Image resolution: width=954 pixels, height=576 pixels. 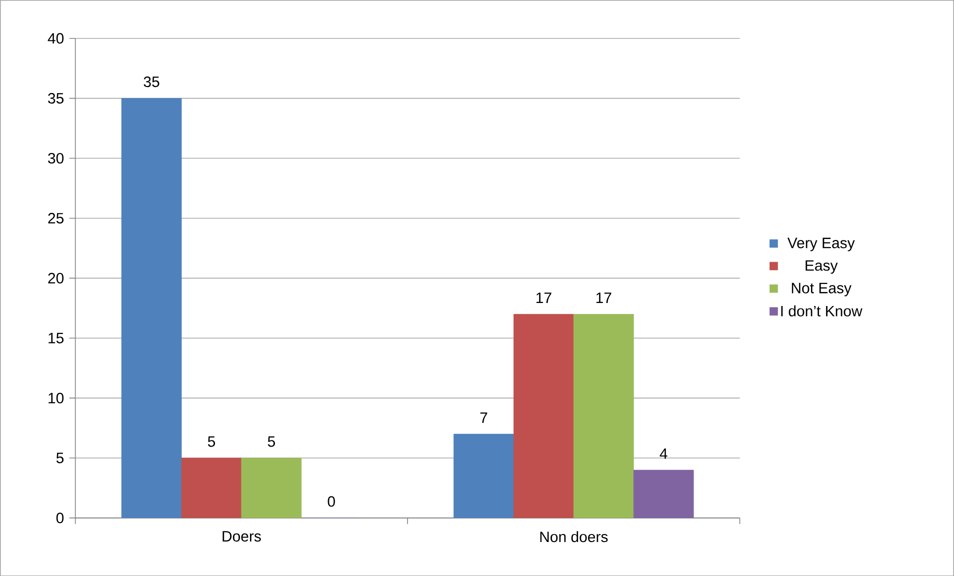 I want to click on y-tick-label: 5, so click(x=60, y=458).